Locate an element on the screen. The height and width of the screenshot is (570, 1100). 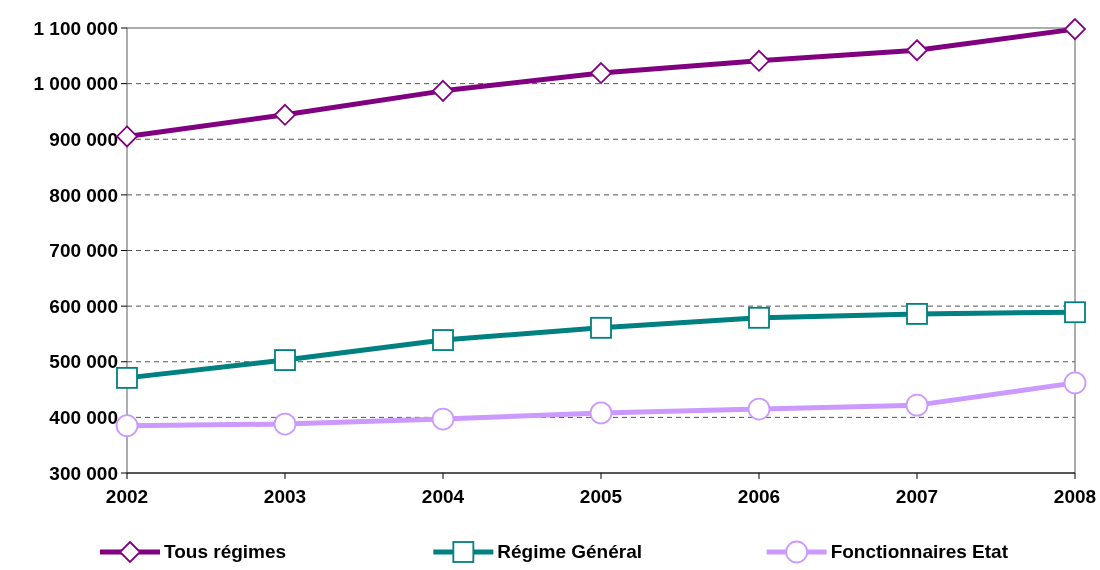
y-tick-label: 600 000 is located at coordinates (83, 306).